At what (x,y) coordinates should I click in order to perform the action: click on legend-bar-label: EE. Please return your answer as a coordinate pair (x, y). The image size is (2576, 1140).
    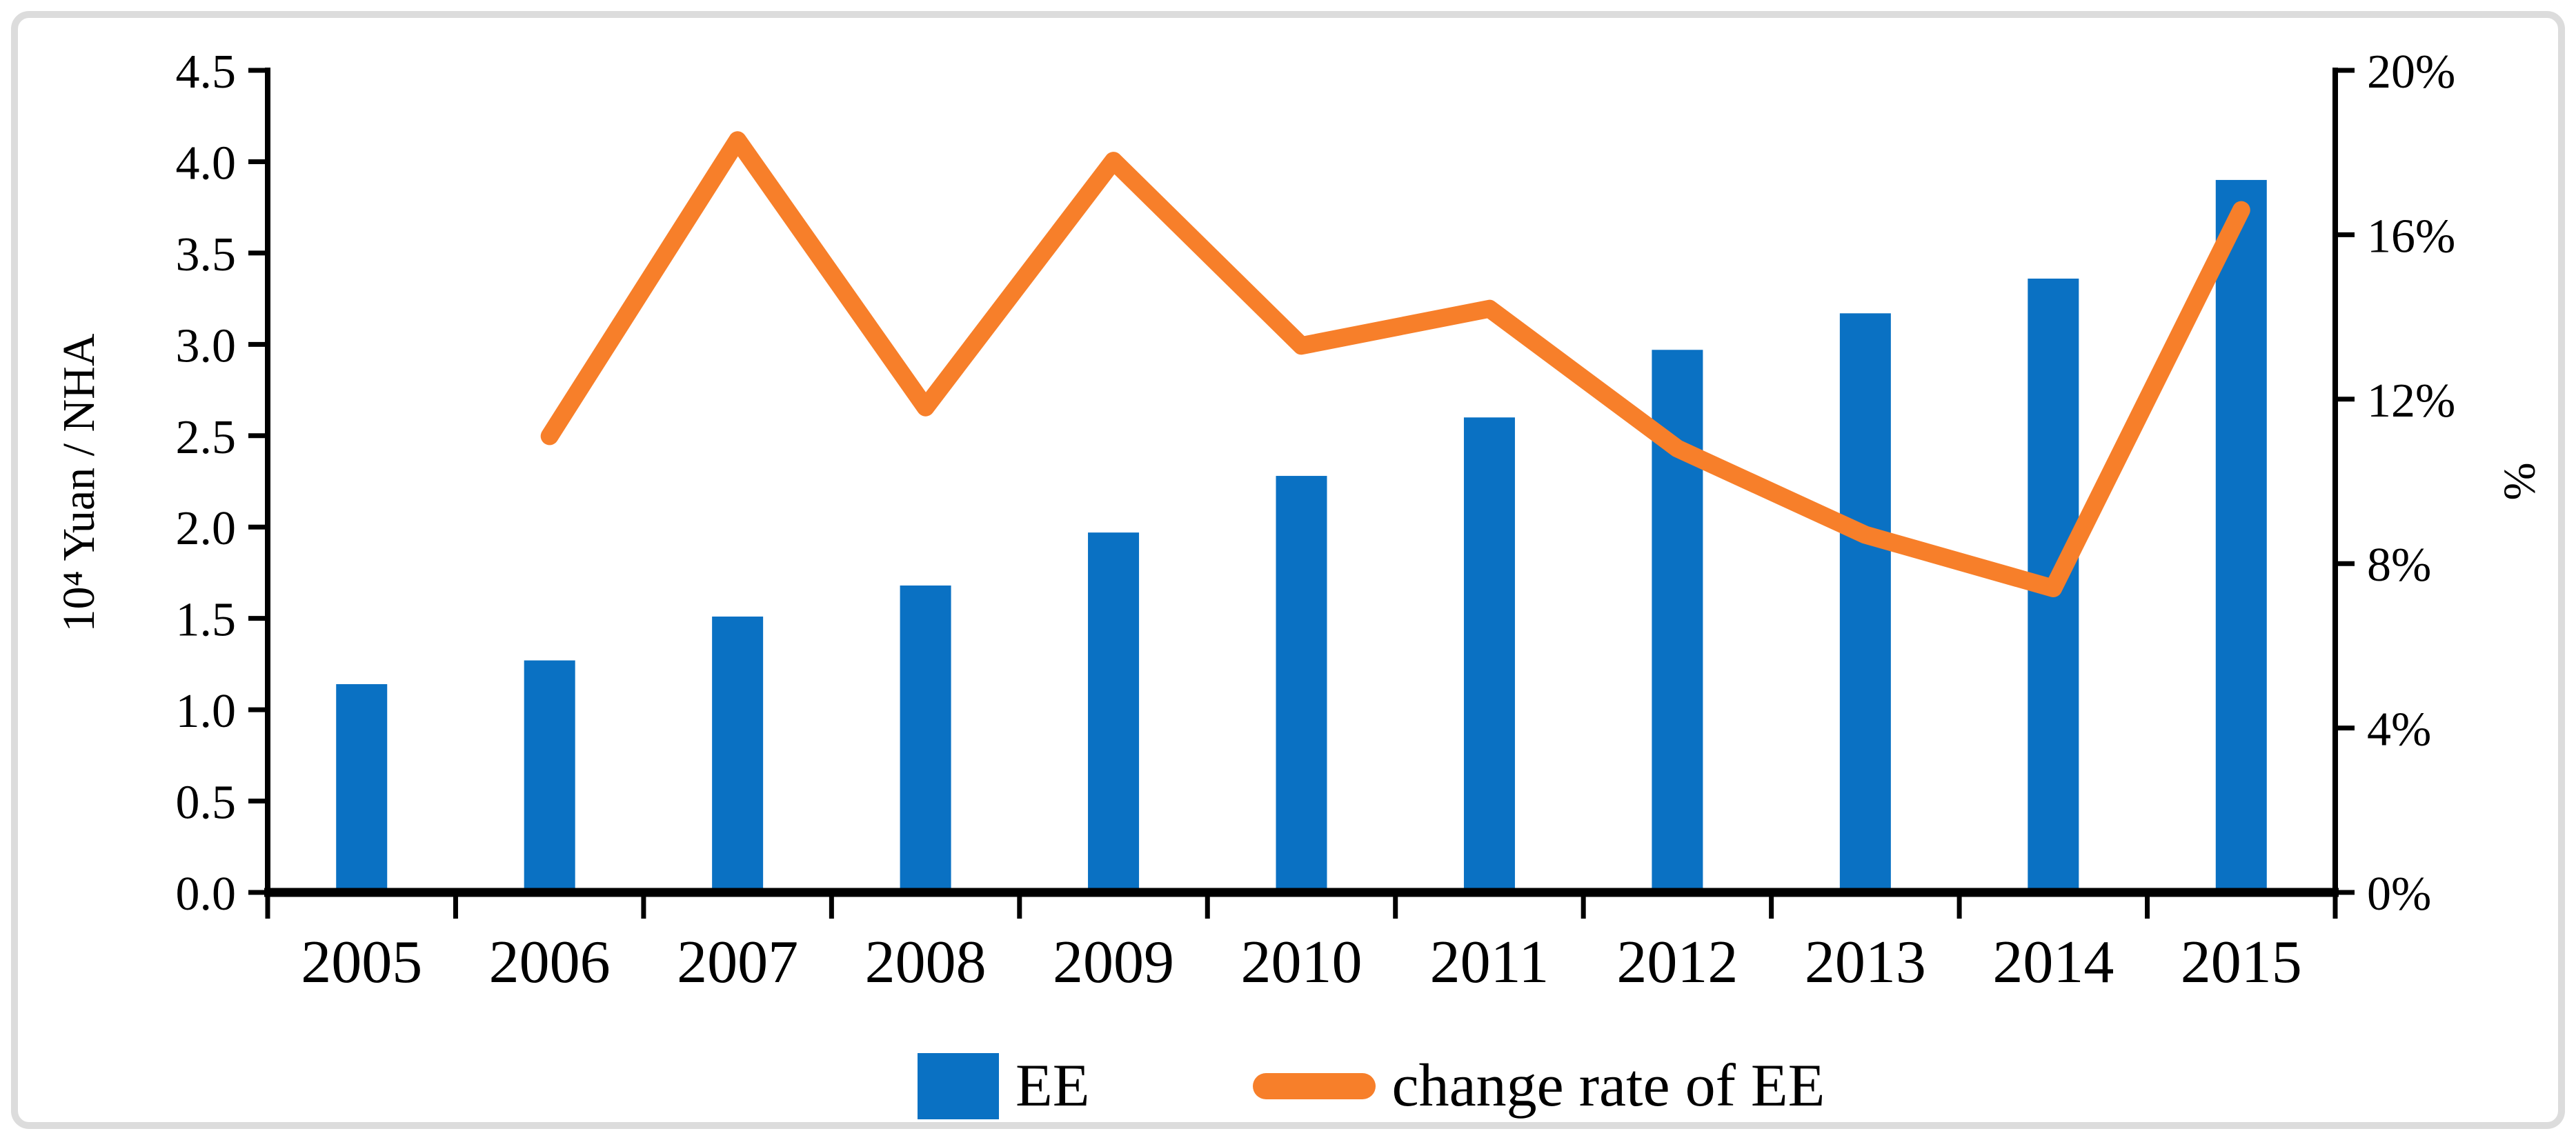
    Looking at the image, I should click on (1052, 1085).